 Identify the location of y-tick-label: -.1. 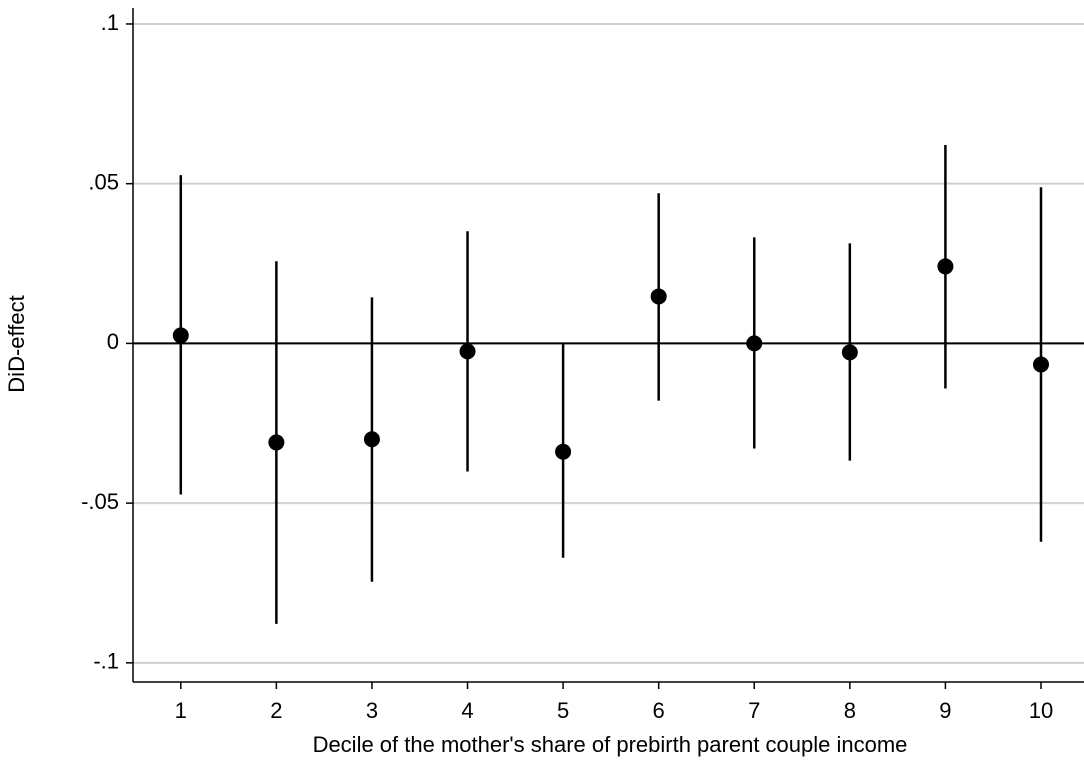
(106, 661).